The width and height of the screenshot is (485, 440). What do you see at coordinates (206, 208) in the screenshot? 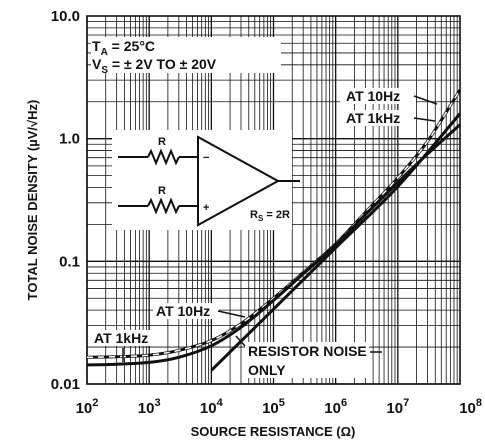
I see `inset-plus: +` at bounding box center [206, 208].